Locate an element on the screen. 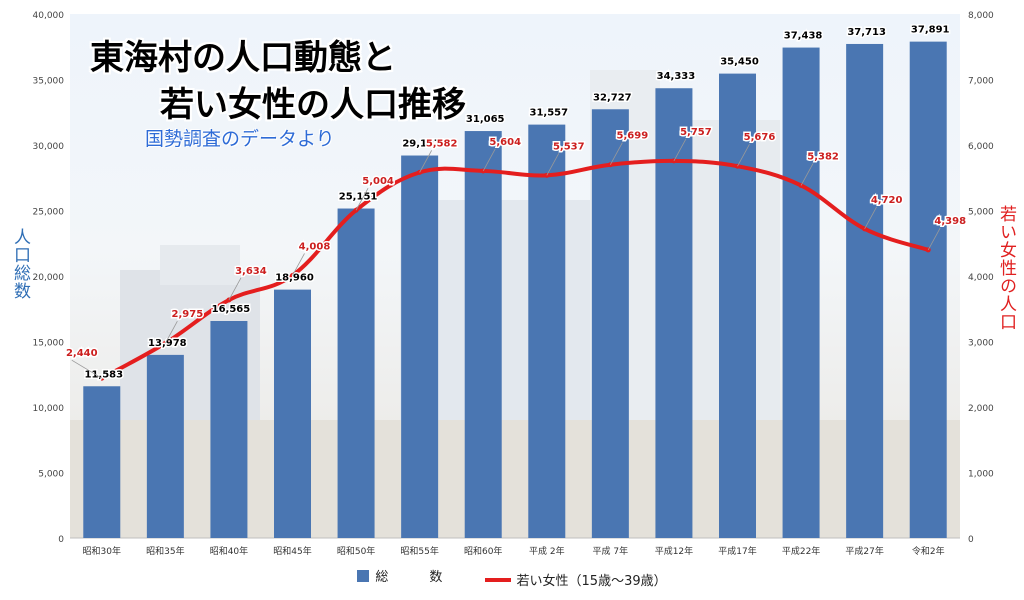 This screenshot has height=600, width=1024. x-tick-label: 平成17年 is located at coordinates (737, 551).